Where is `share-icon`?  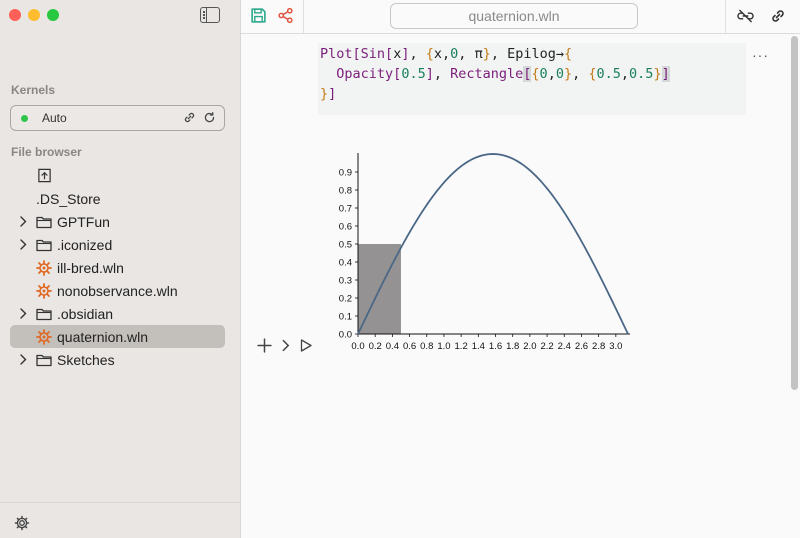 share-icon is located at coordinates (285, 15).